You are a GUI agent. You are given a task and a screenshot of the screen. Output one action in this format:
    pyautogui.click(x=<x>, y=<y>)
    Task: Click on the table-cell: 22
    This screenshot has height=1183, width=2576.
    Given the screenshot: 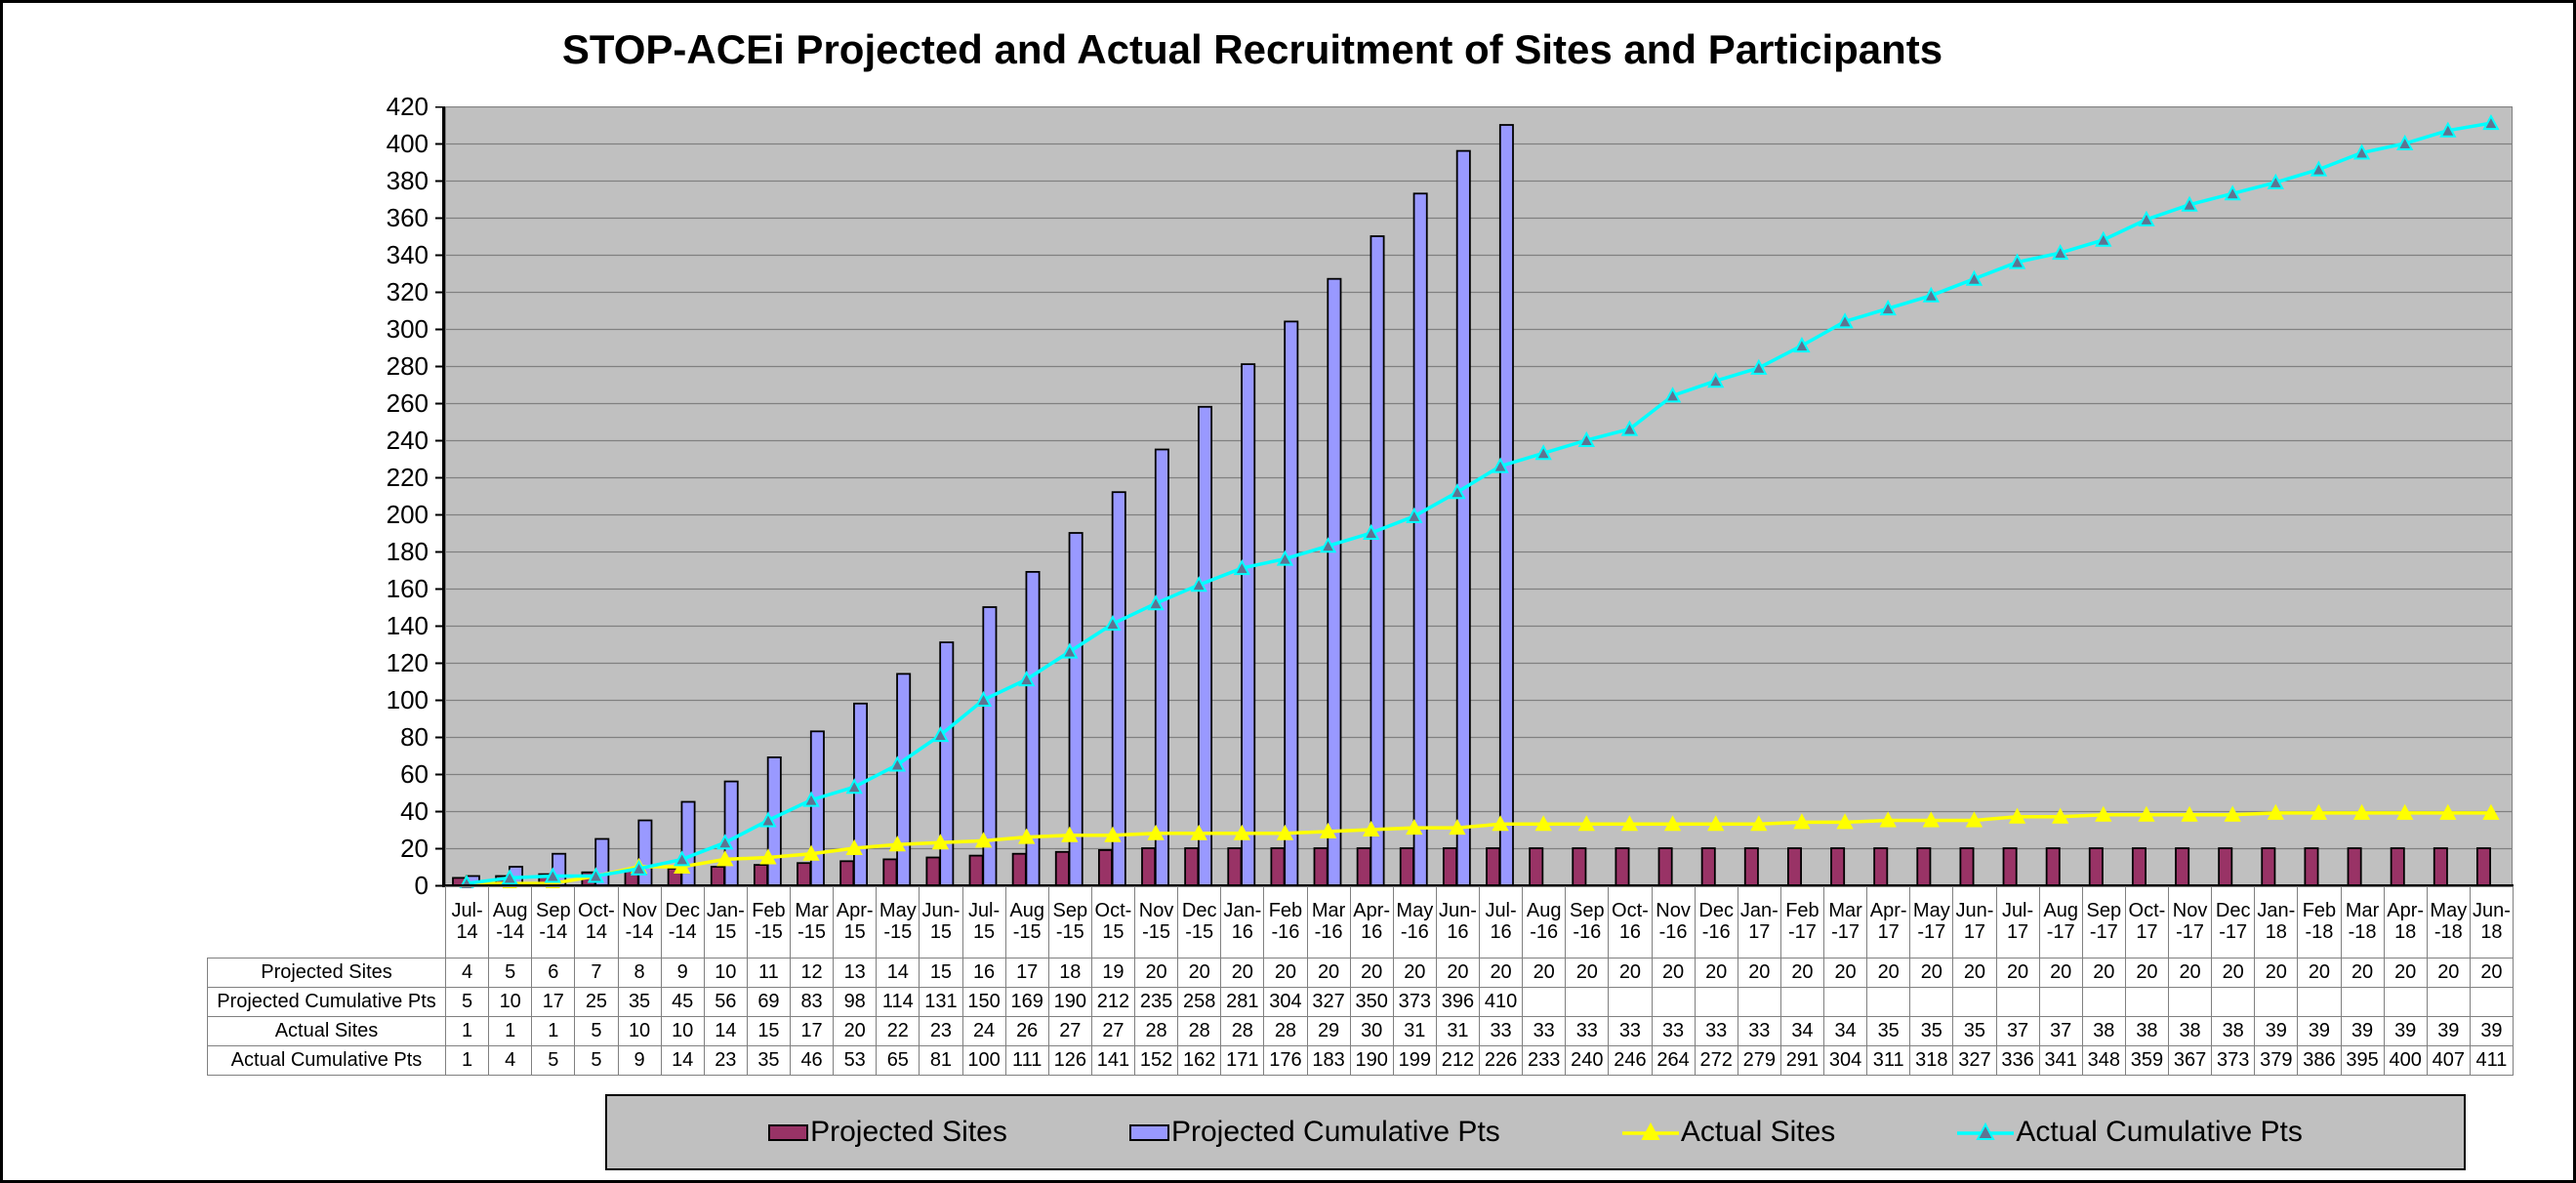 What is the action you would take?
    pyautogui.click(x=898, y=1031)
    